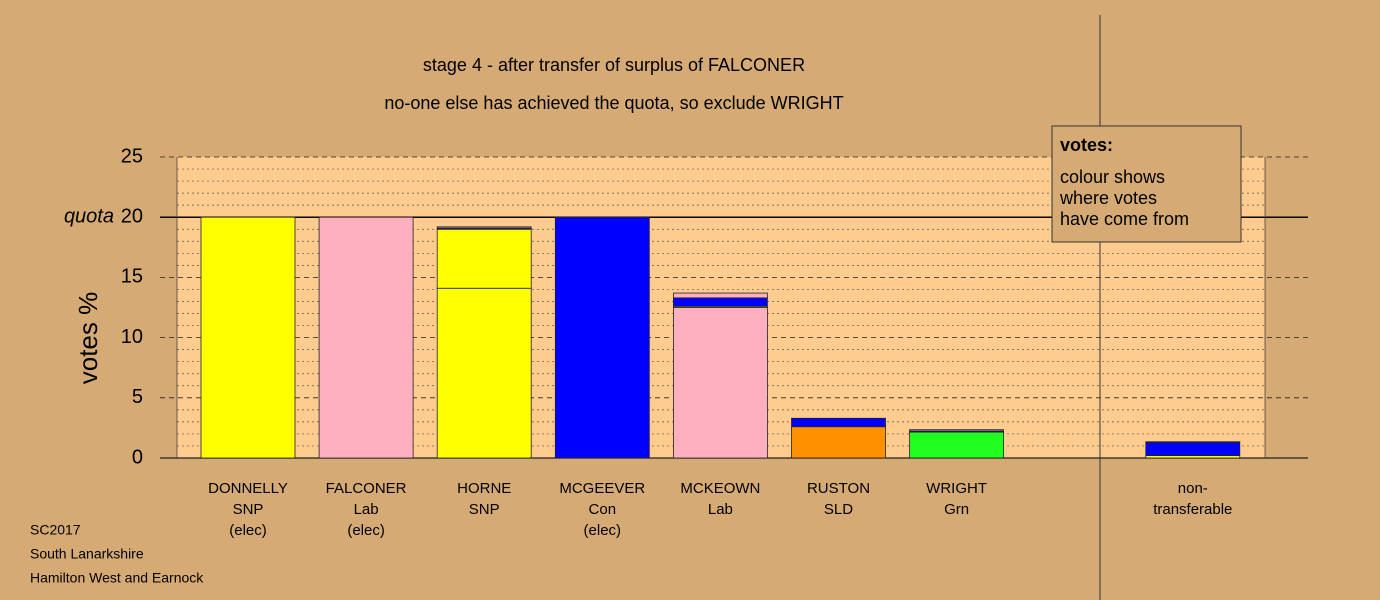  What do you see at coordinates (132, 156) in the screenshot?
I see `y-tick-label: 25` at bounding box center [132, 156].